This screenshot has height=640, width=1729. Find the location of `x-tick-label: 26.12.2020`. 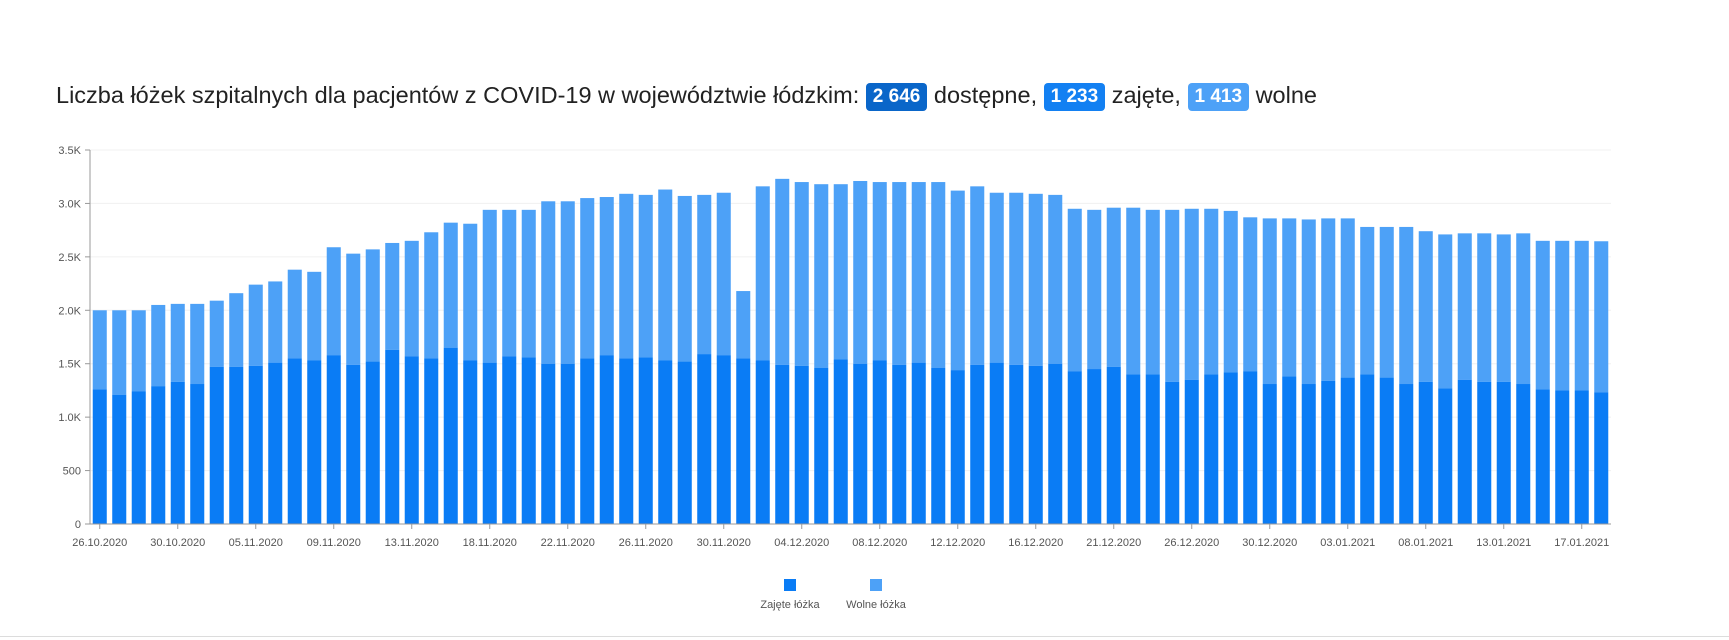

x-tick-label: 26.12.2020 is located at coordinates (1191, 543).